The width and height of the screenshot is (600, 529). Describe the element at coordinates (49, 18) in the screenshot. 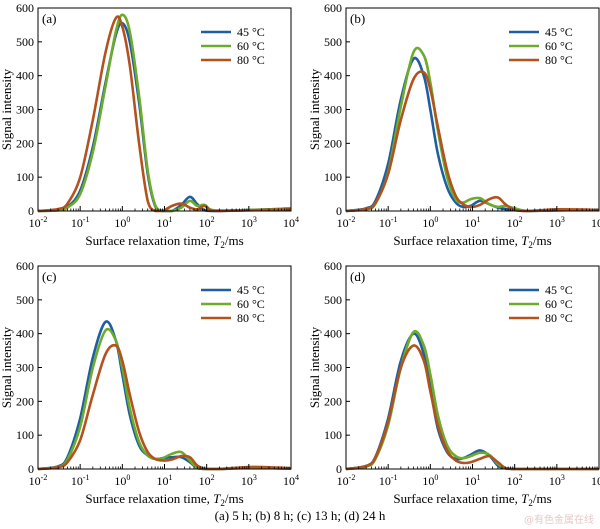

I see `panel-label: (a)` at that location.